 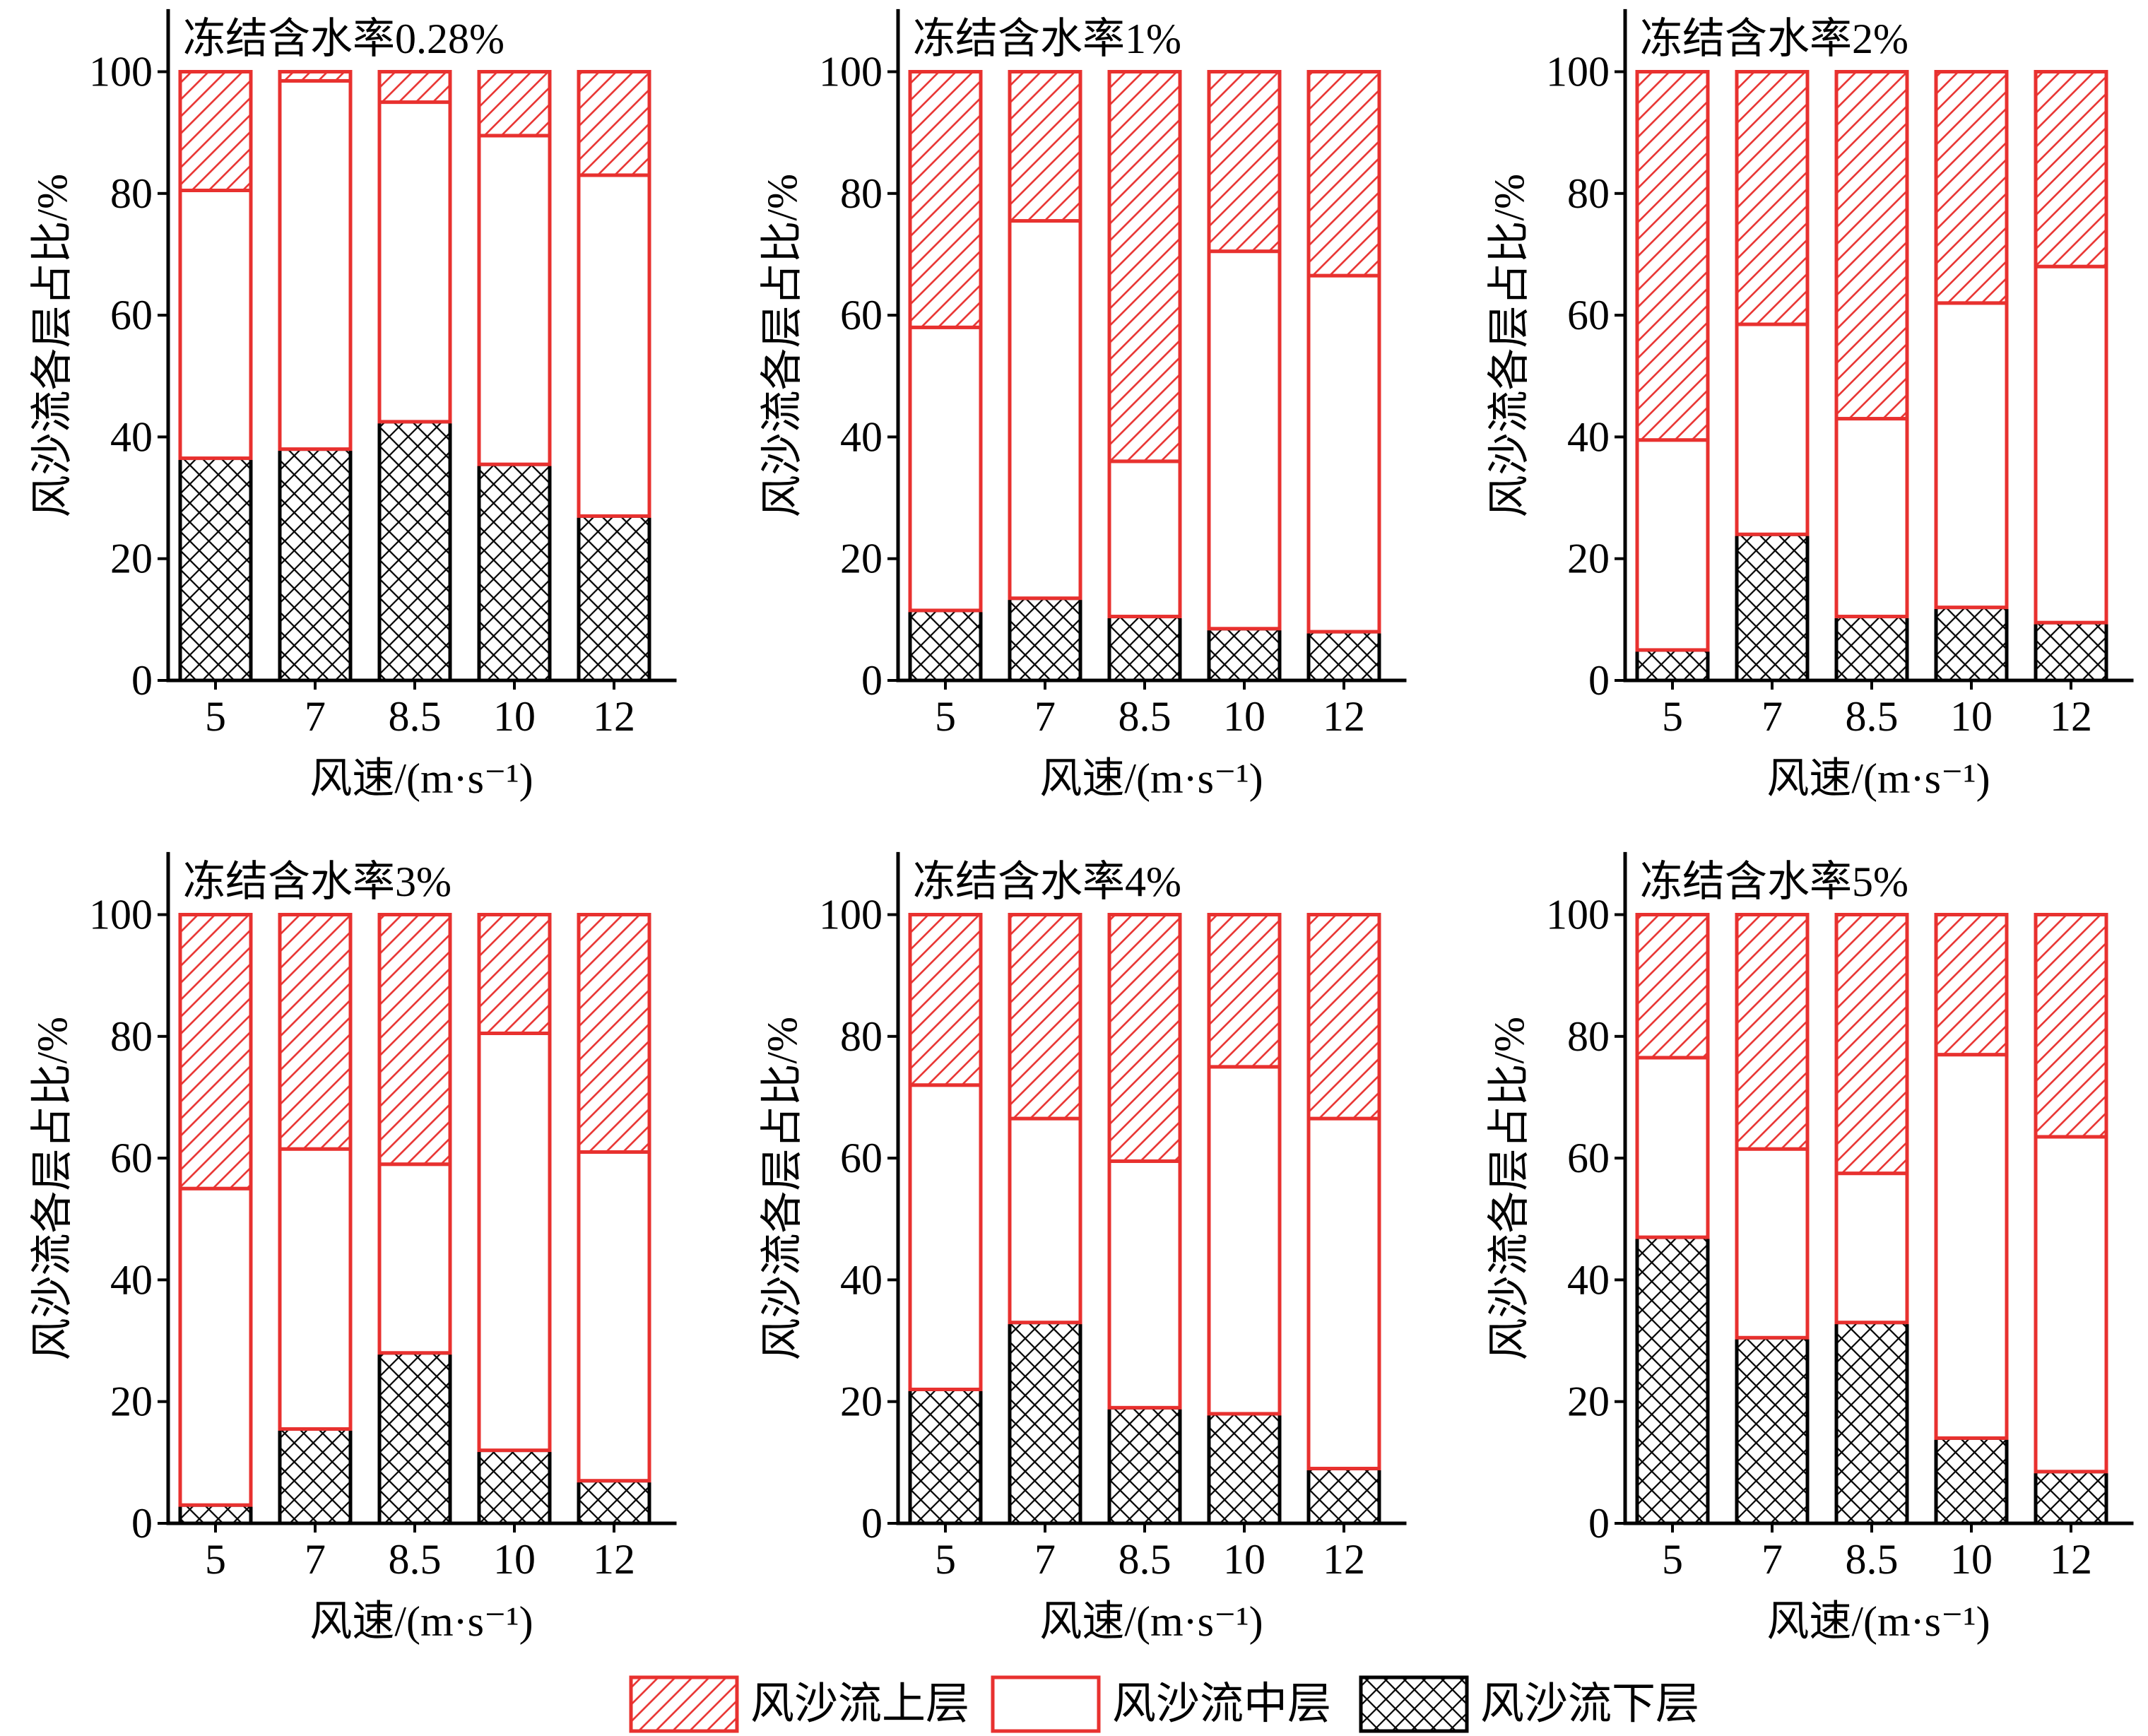 I want to click on legend: 风沙流上层 风沙流中层 风沙流下层, so click(x=1164, y=1704).